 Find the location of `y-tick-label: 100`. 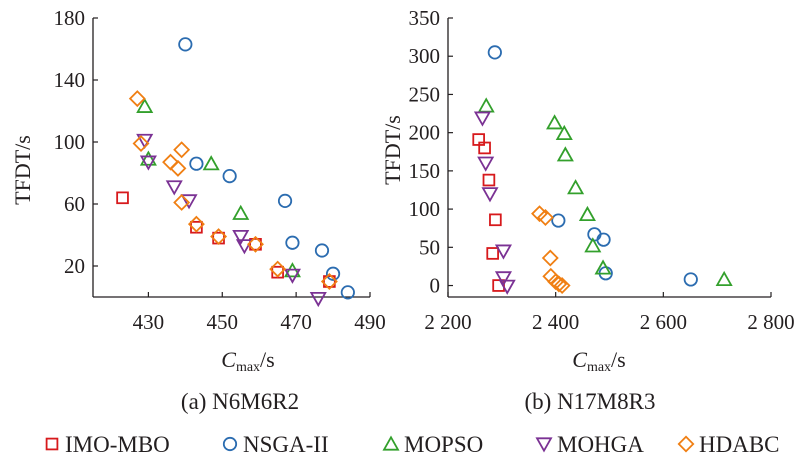

y-tick-label: 100 is located at coordinates (70, 142).